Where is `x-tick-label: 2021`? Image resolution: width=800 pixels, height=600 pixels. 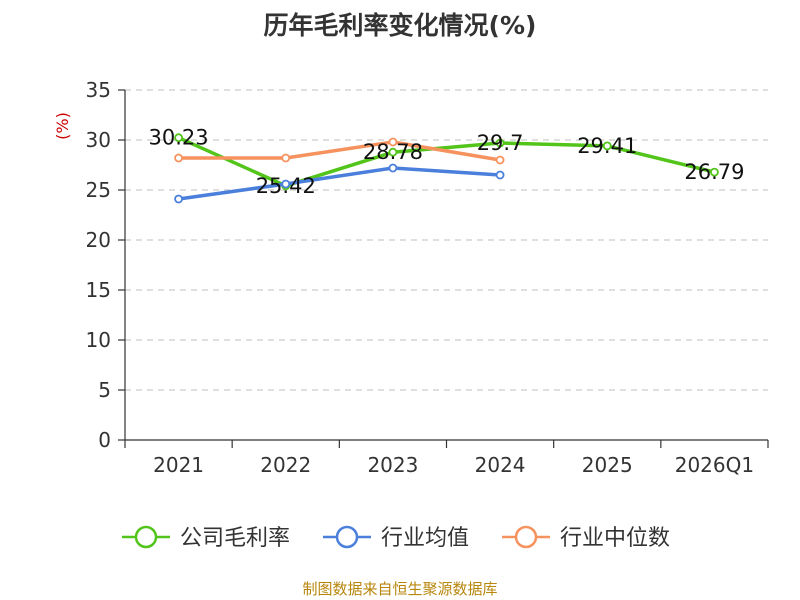
x-tick-label: 2021 is located at coordinates (178, 465).